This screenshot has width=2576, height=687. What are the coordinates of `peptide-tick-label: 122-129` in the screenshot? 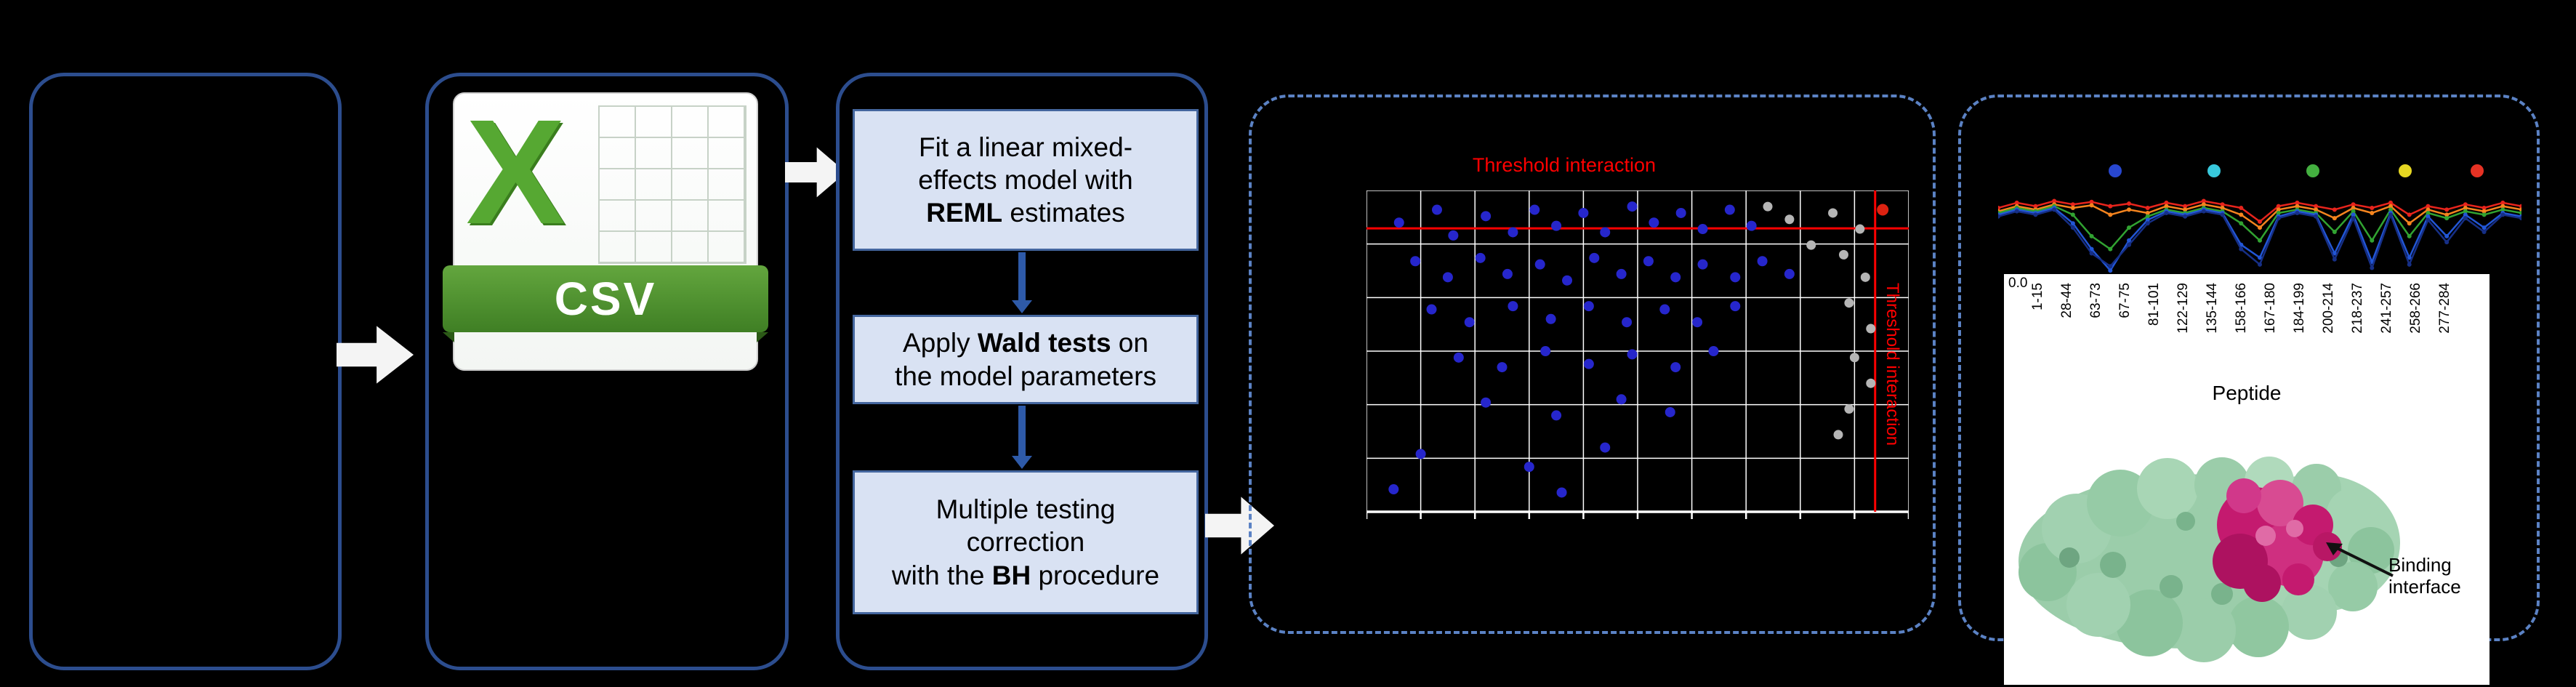 It's located at (2183, 308).